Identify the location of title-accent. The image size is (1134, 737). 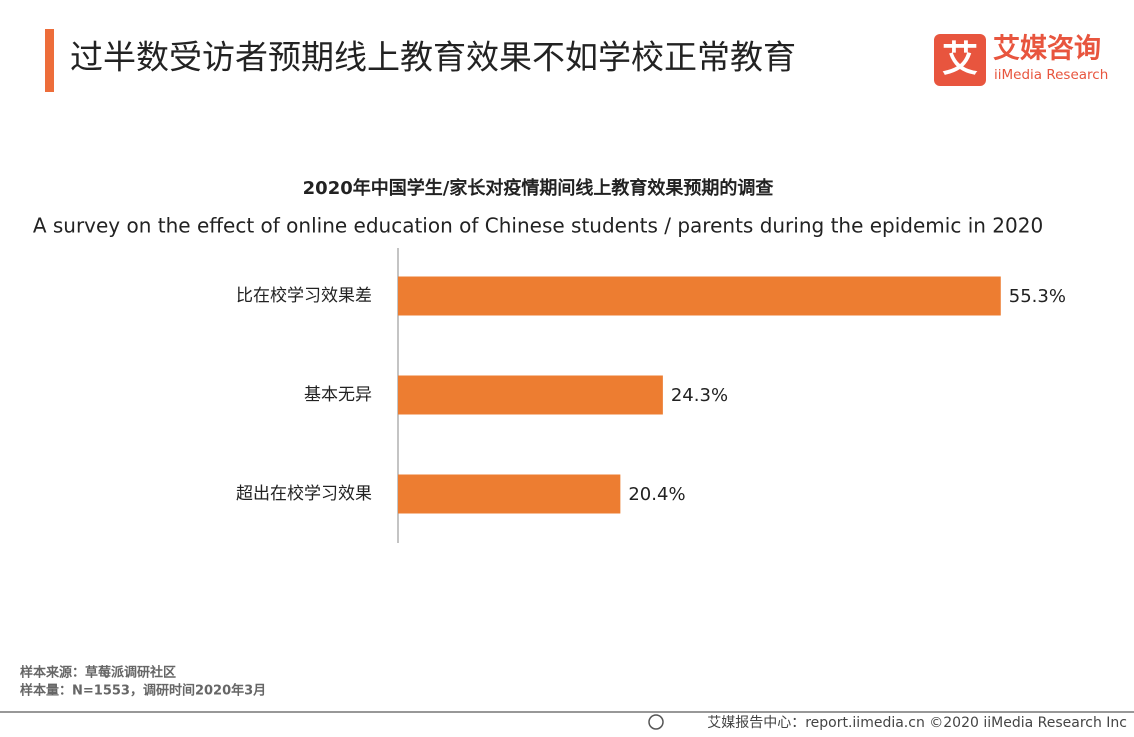
(49, 60).